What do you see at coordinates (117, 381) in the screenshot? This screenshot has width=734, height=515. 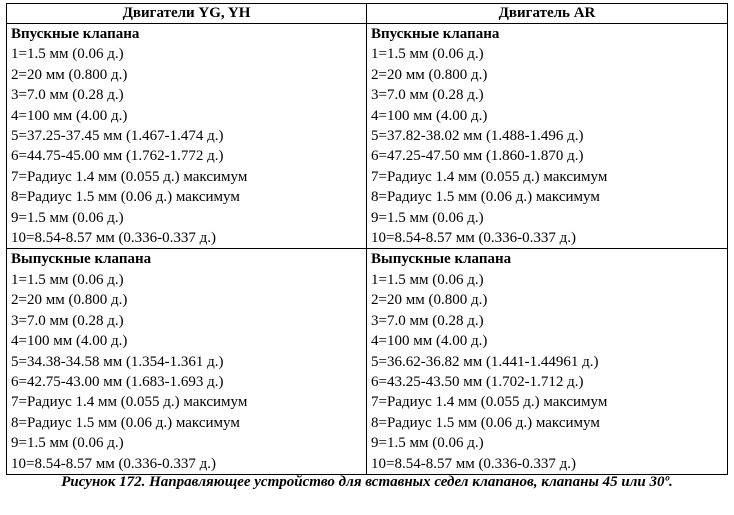 I see `spec-line: 6=42.75-43.00 мм (1.683-1.693 д.)` at bounding box center [117, 381].